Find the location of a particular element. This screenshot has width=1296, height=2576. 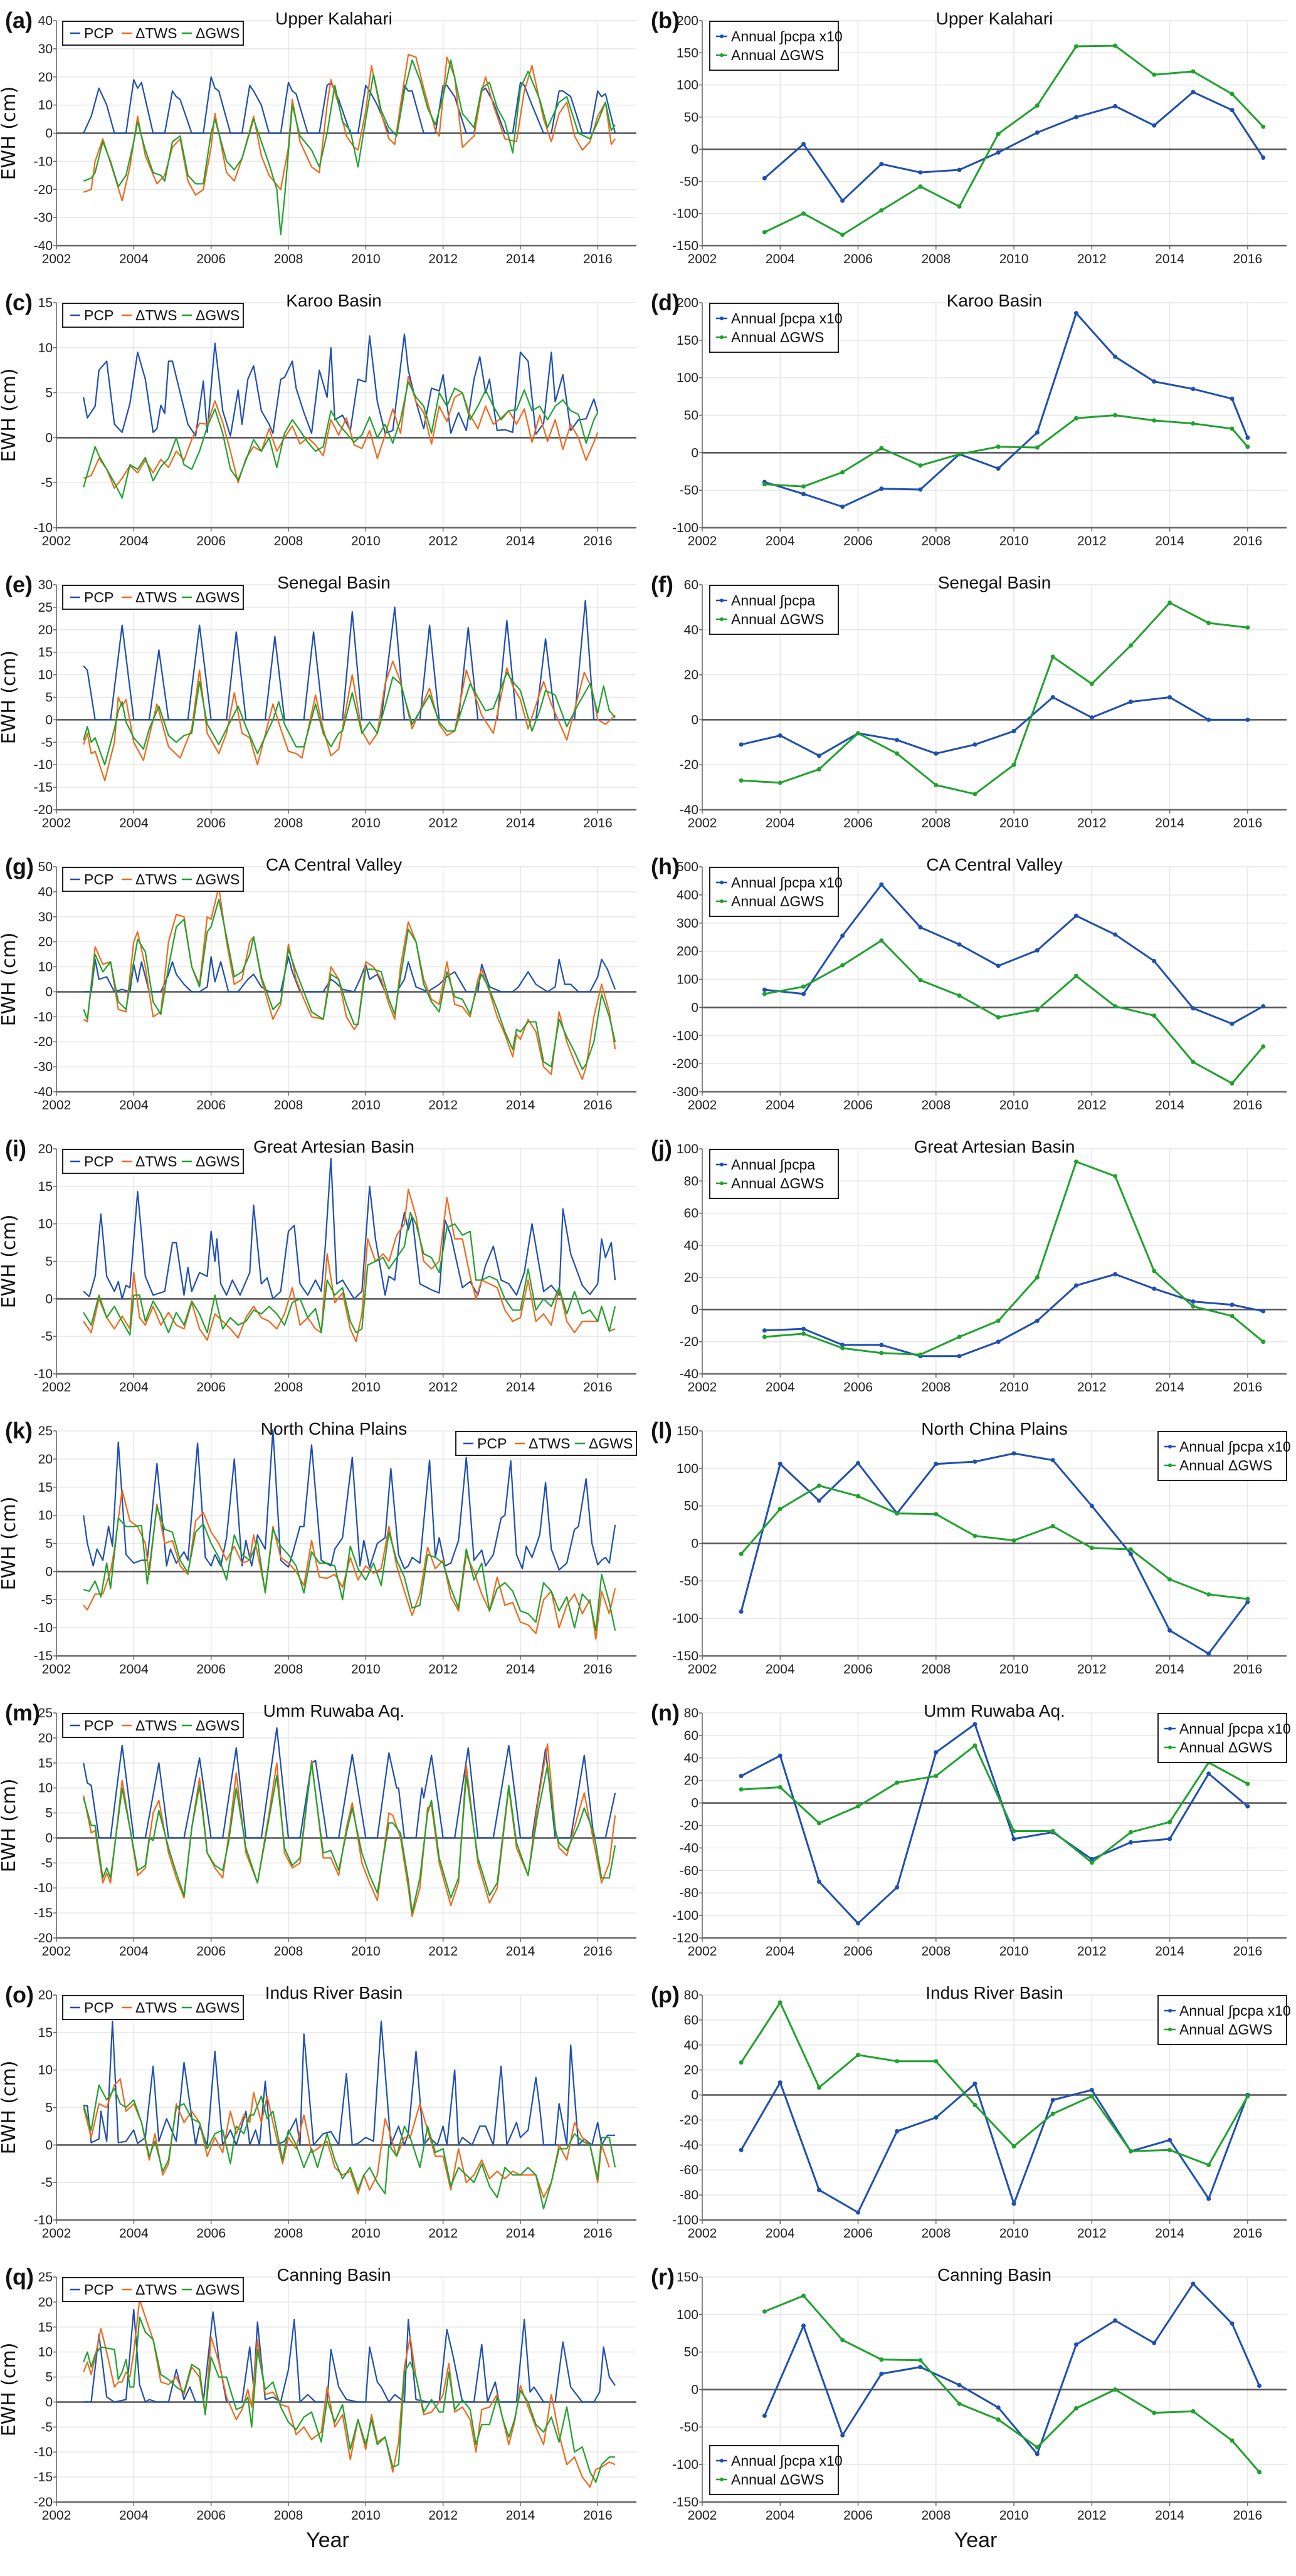

y-tick-label: 5 is located at coordinates (49, 393).